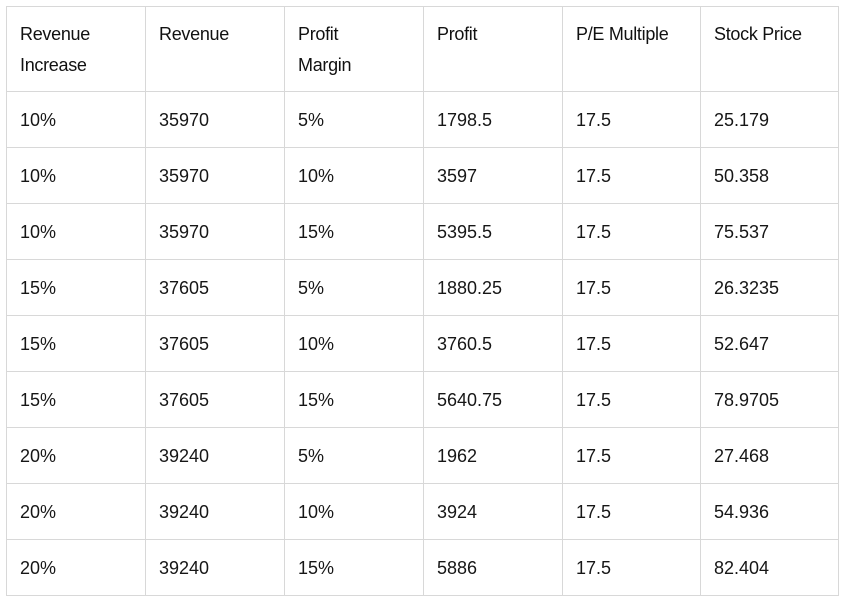 This screenshot has height=604, width=844. What do you see at coordinates (769, 567) in the screenshot?
I see `cell-stock-price: 82.404` at bounding box center [769, 567].